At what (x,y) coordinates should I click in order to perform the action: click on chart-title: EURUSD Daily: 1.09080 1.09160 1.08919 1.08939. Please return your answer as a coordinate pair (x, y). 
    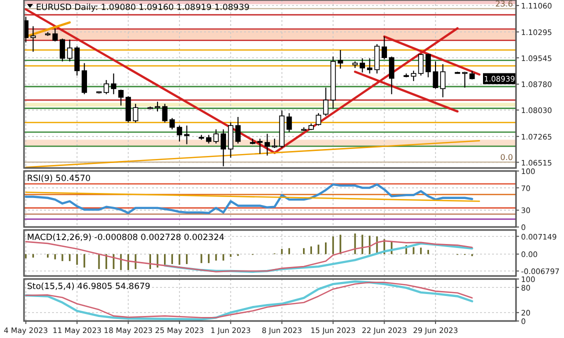
    Looking at the image, I should click on (143, 8).